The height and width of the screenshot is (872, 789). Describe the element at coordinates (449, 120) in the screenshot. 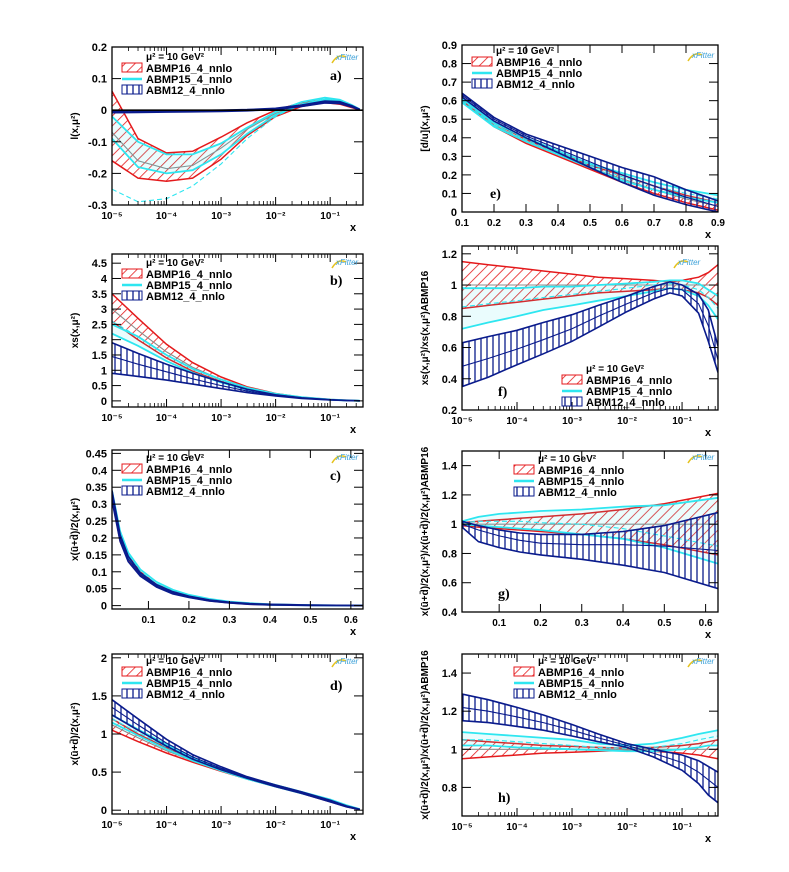

I see `y-tick-label: 0.5` at that location.